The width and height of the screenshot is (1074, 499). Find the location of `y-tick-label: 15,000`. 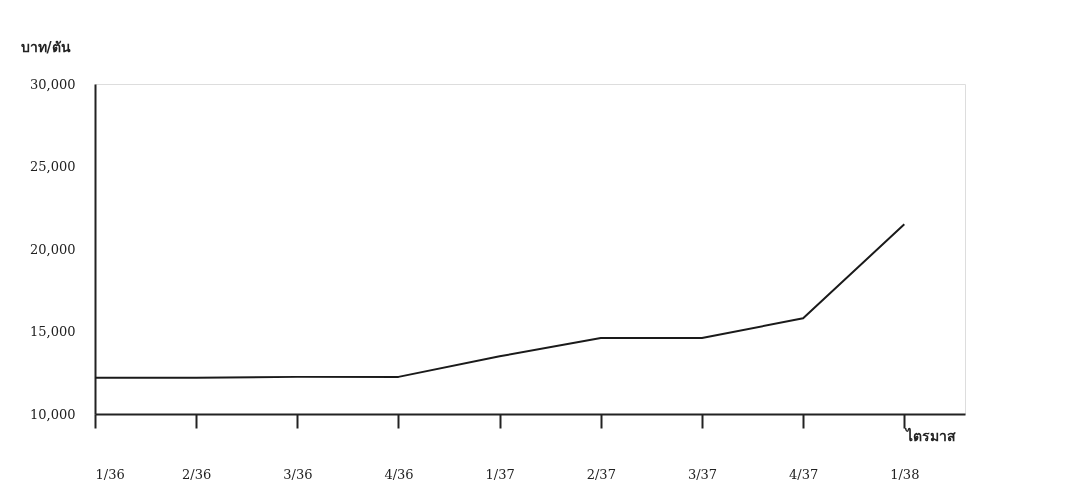

y-tick-label: 15,000 is located at coordinates (53, 331).